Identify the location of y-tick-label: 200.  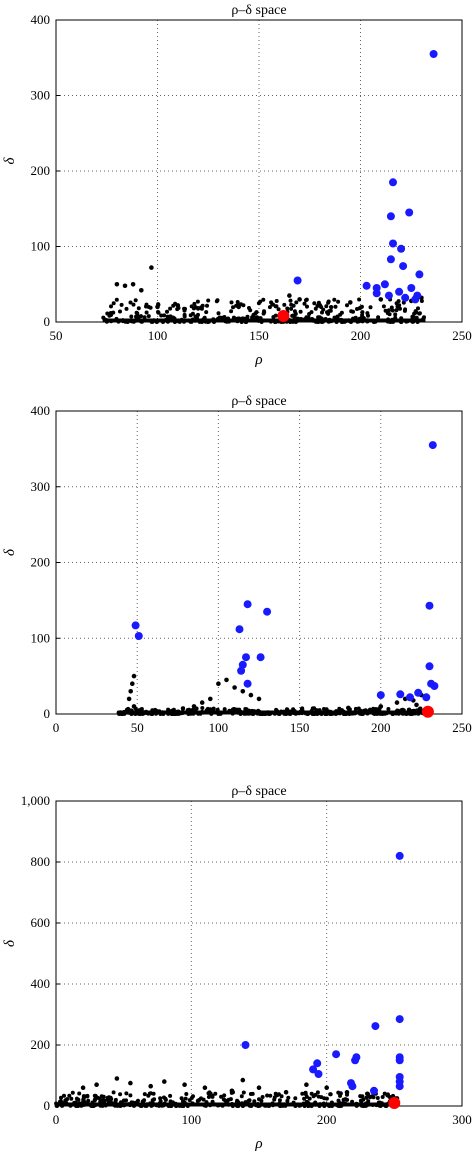
(41, 170).